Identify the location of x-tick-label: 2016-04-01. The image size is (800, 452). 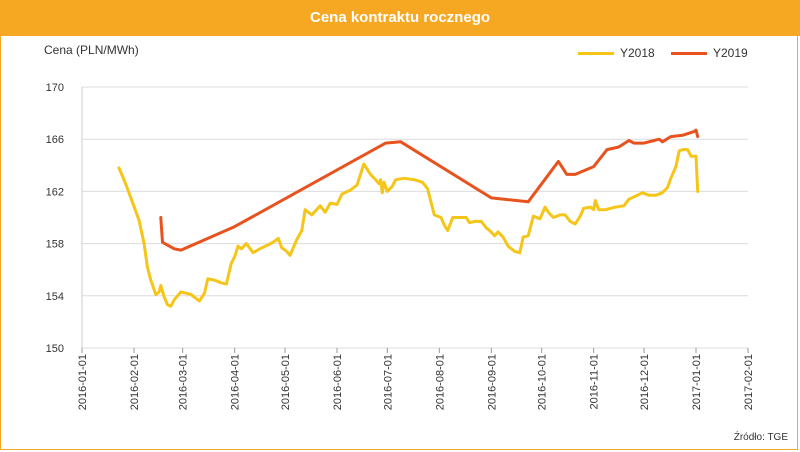
(236, 382).